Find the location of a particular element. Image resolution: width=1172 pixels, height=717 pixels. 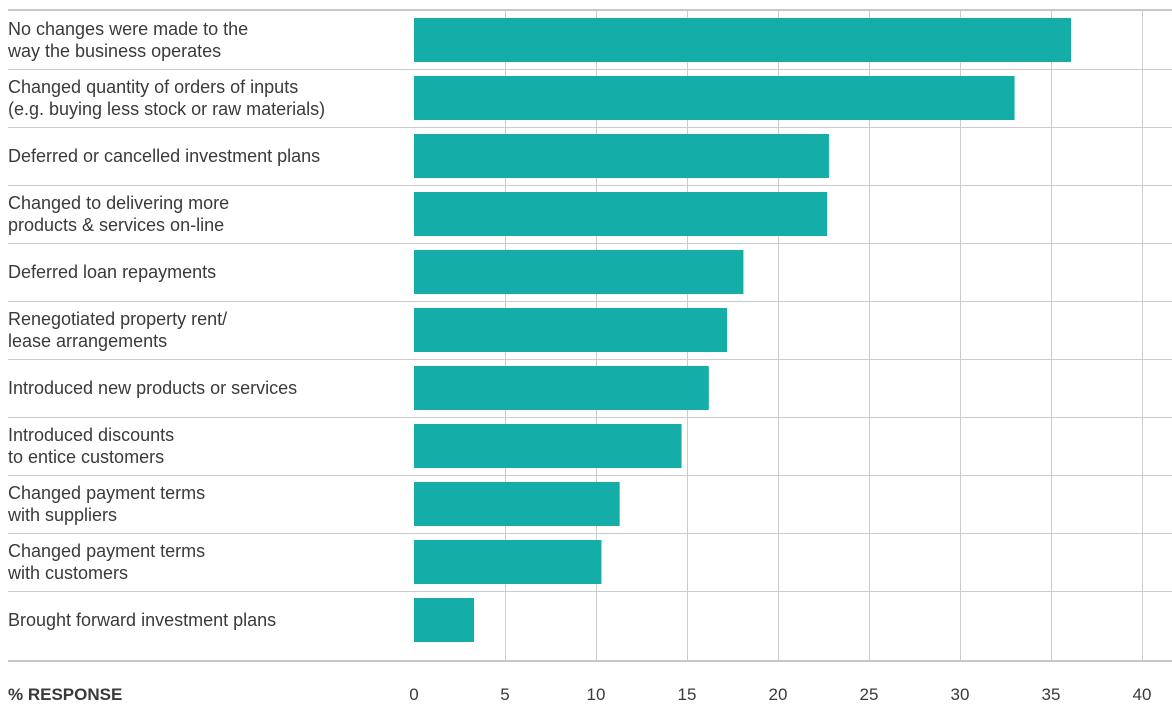

category-label: Changed payment terms with suppliers is located at coordinates (106, 504).